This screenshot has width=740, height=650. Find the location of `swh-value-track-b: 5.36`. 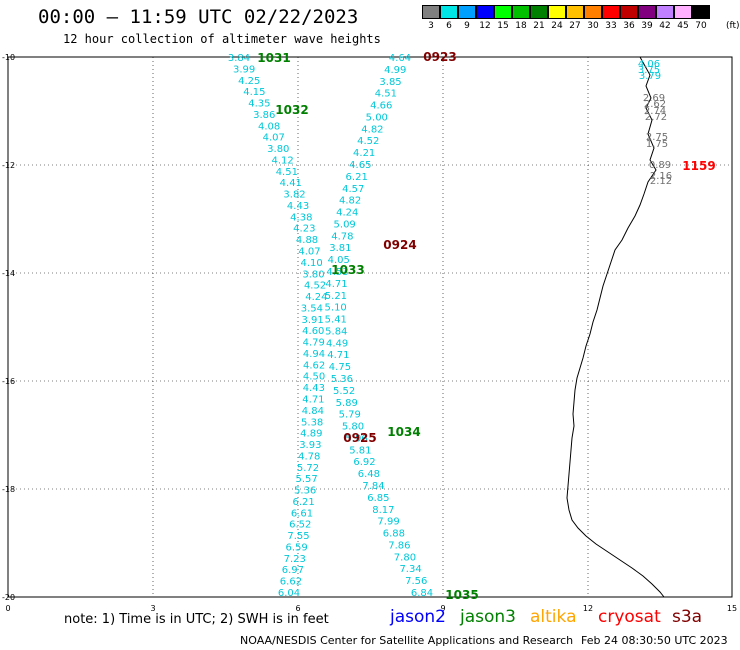

swh-value-track-b: 5.36 is located at coordinates (342, 379).